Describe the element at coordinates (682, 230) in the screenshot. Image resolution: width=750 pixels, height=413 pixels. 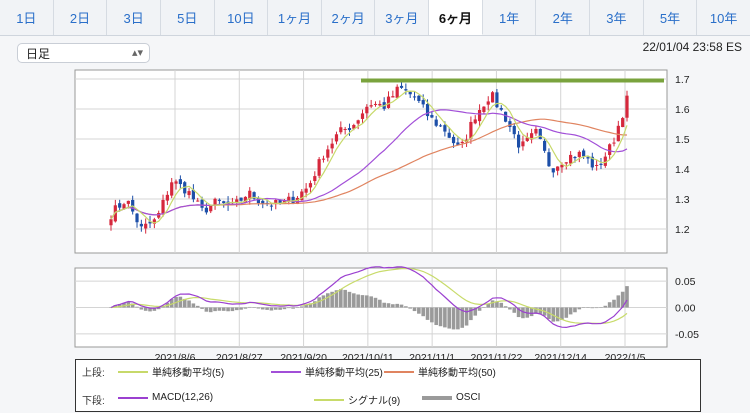
I see `y-tick-label-0: 1.2` at that location.